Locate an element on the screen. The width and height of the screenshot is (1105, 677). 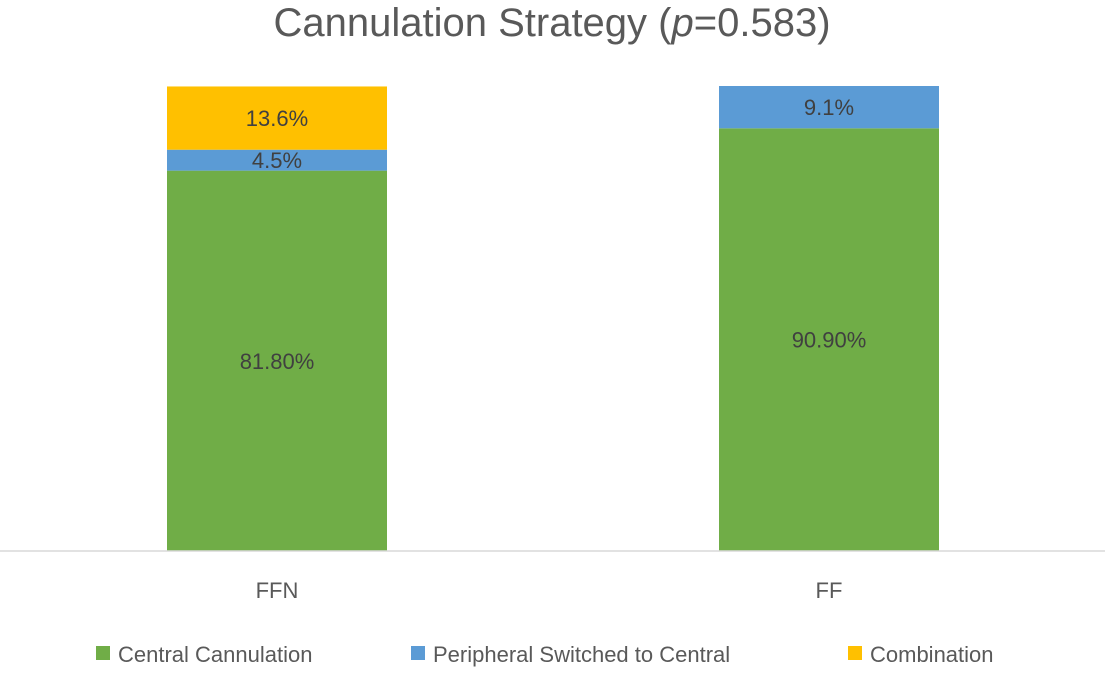
data-label-ffn-series-0: 81.80% is located at coordinates (277, 361).